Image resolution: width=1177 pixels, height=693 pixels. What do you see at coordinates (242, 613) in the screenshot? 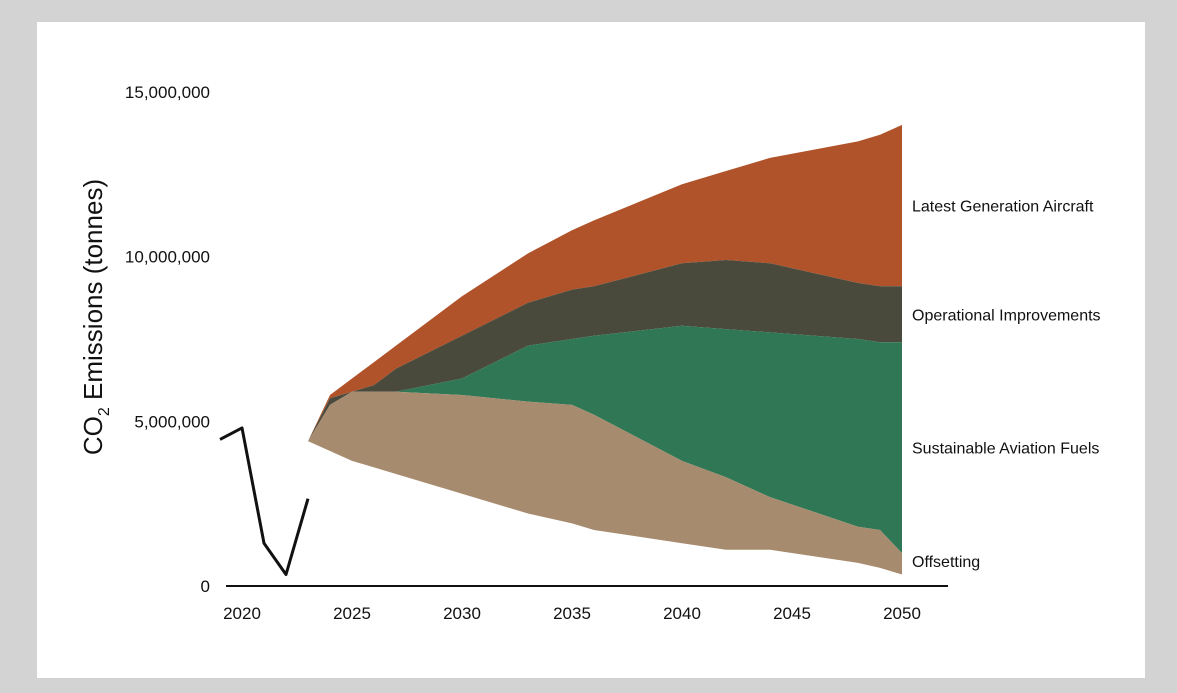
I see `x-tick-label: 2020` at bounding box center [242, 613].